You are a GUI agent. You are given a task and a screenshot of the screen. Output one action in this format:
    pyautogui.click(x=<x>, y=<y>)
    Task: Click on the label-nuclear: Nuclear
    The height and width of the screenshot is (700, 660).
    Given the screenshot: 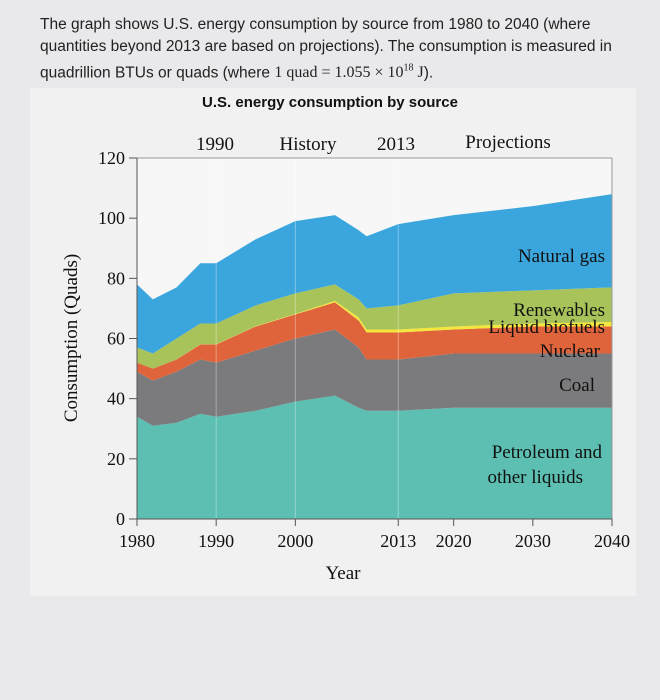 What is the action you would take?
    pyautogui.click(x=570, y=351)
    